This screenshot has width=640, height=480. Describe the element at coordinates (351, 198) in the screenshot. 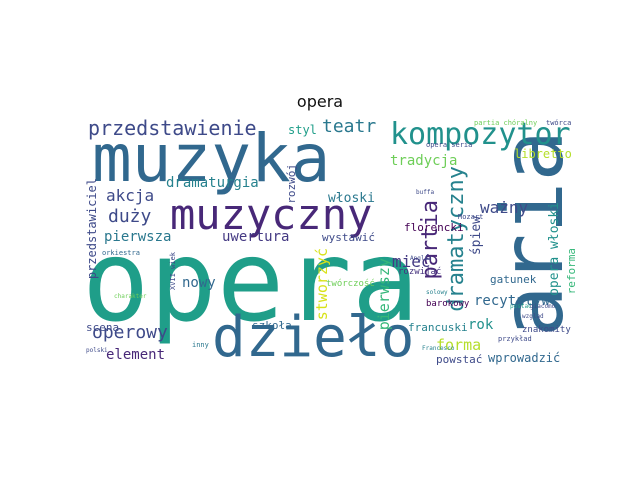

I see `word-wloski: włoski` at that location.